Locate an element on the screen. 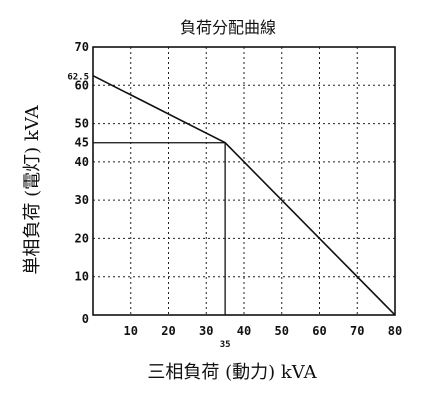 The image size is (433, 394). y-tick-label: 70 is located at coordinates (82, 47).